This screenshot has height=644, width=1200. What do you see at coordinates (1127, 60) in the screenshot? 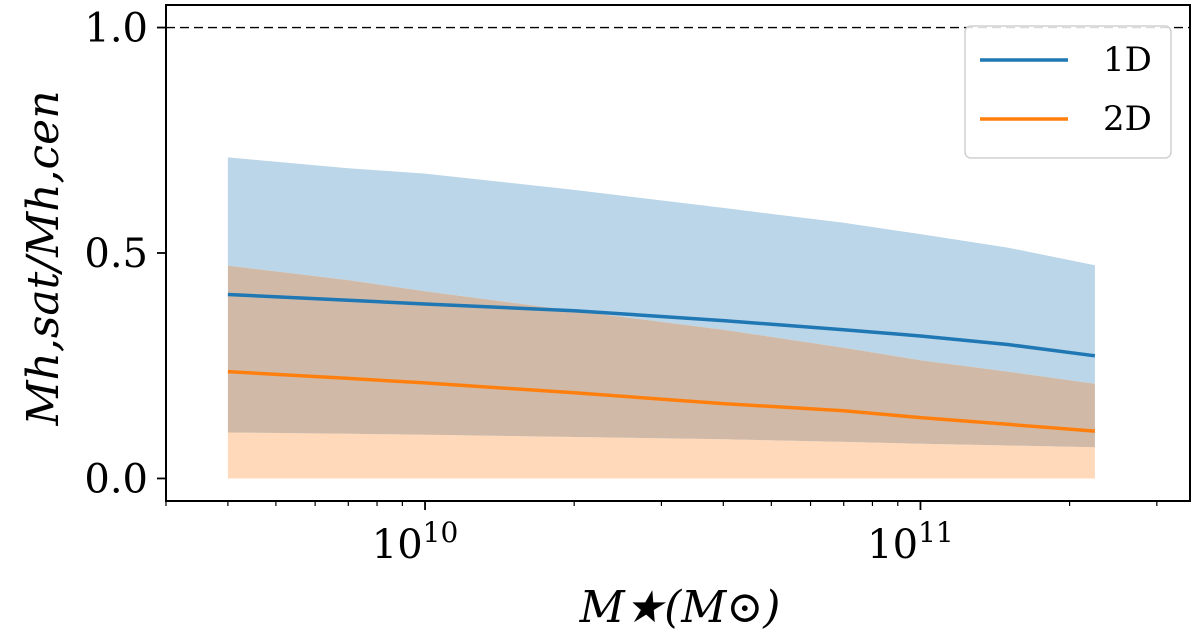
I see `legend-label-1d: 1D` at bounding box center [1127, 60].